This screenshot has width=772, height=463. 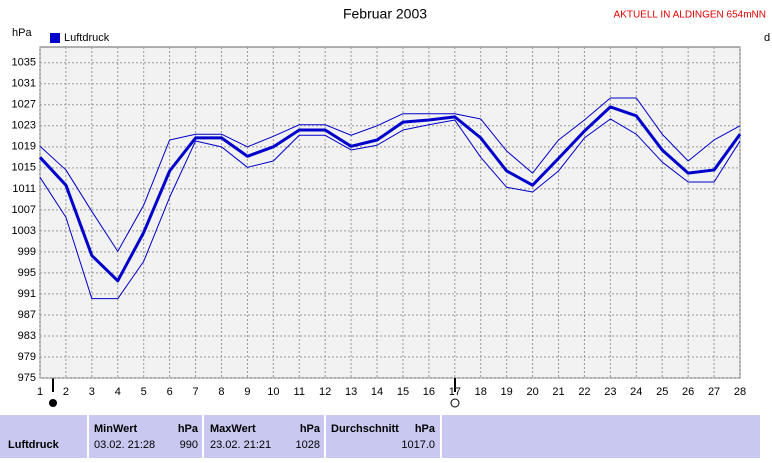 What do you see at coordinates (233, 429) in the screenshot?
I see `col-header: MaxWert` at bounding box center [233, 429].